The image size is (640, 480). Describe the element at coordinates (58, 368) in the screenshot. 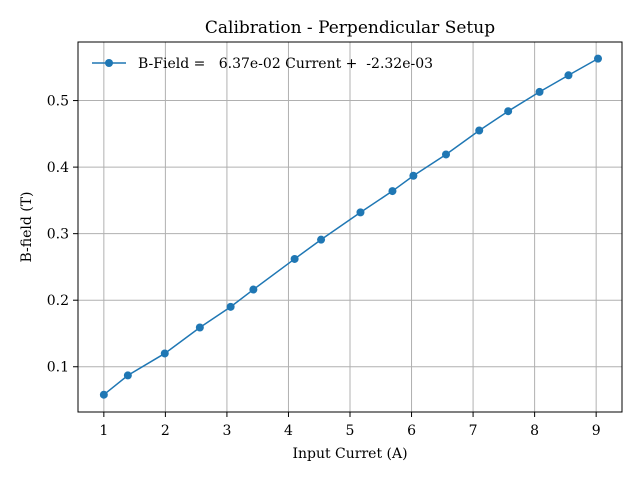

I see `y-tick-label: 0.1` at that location.